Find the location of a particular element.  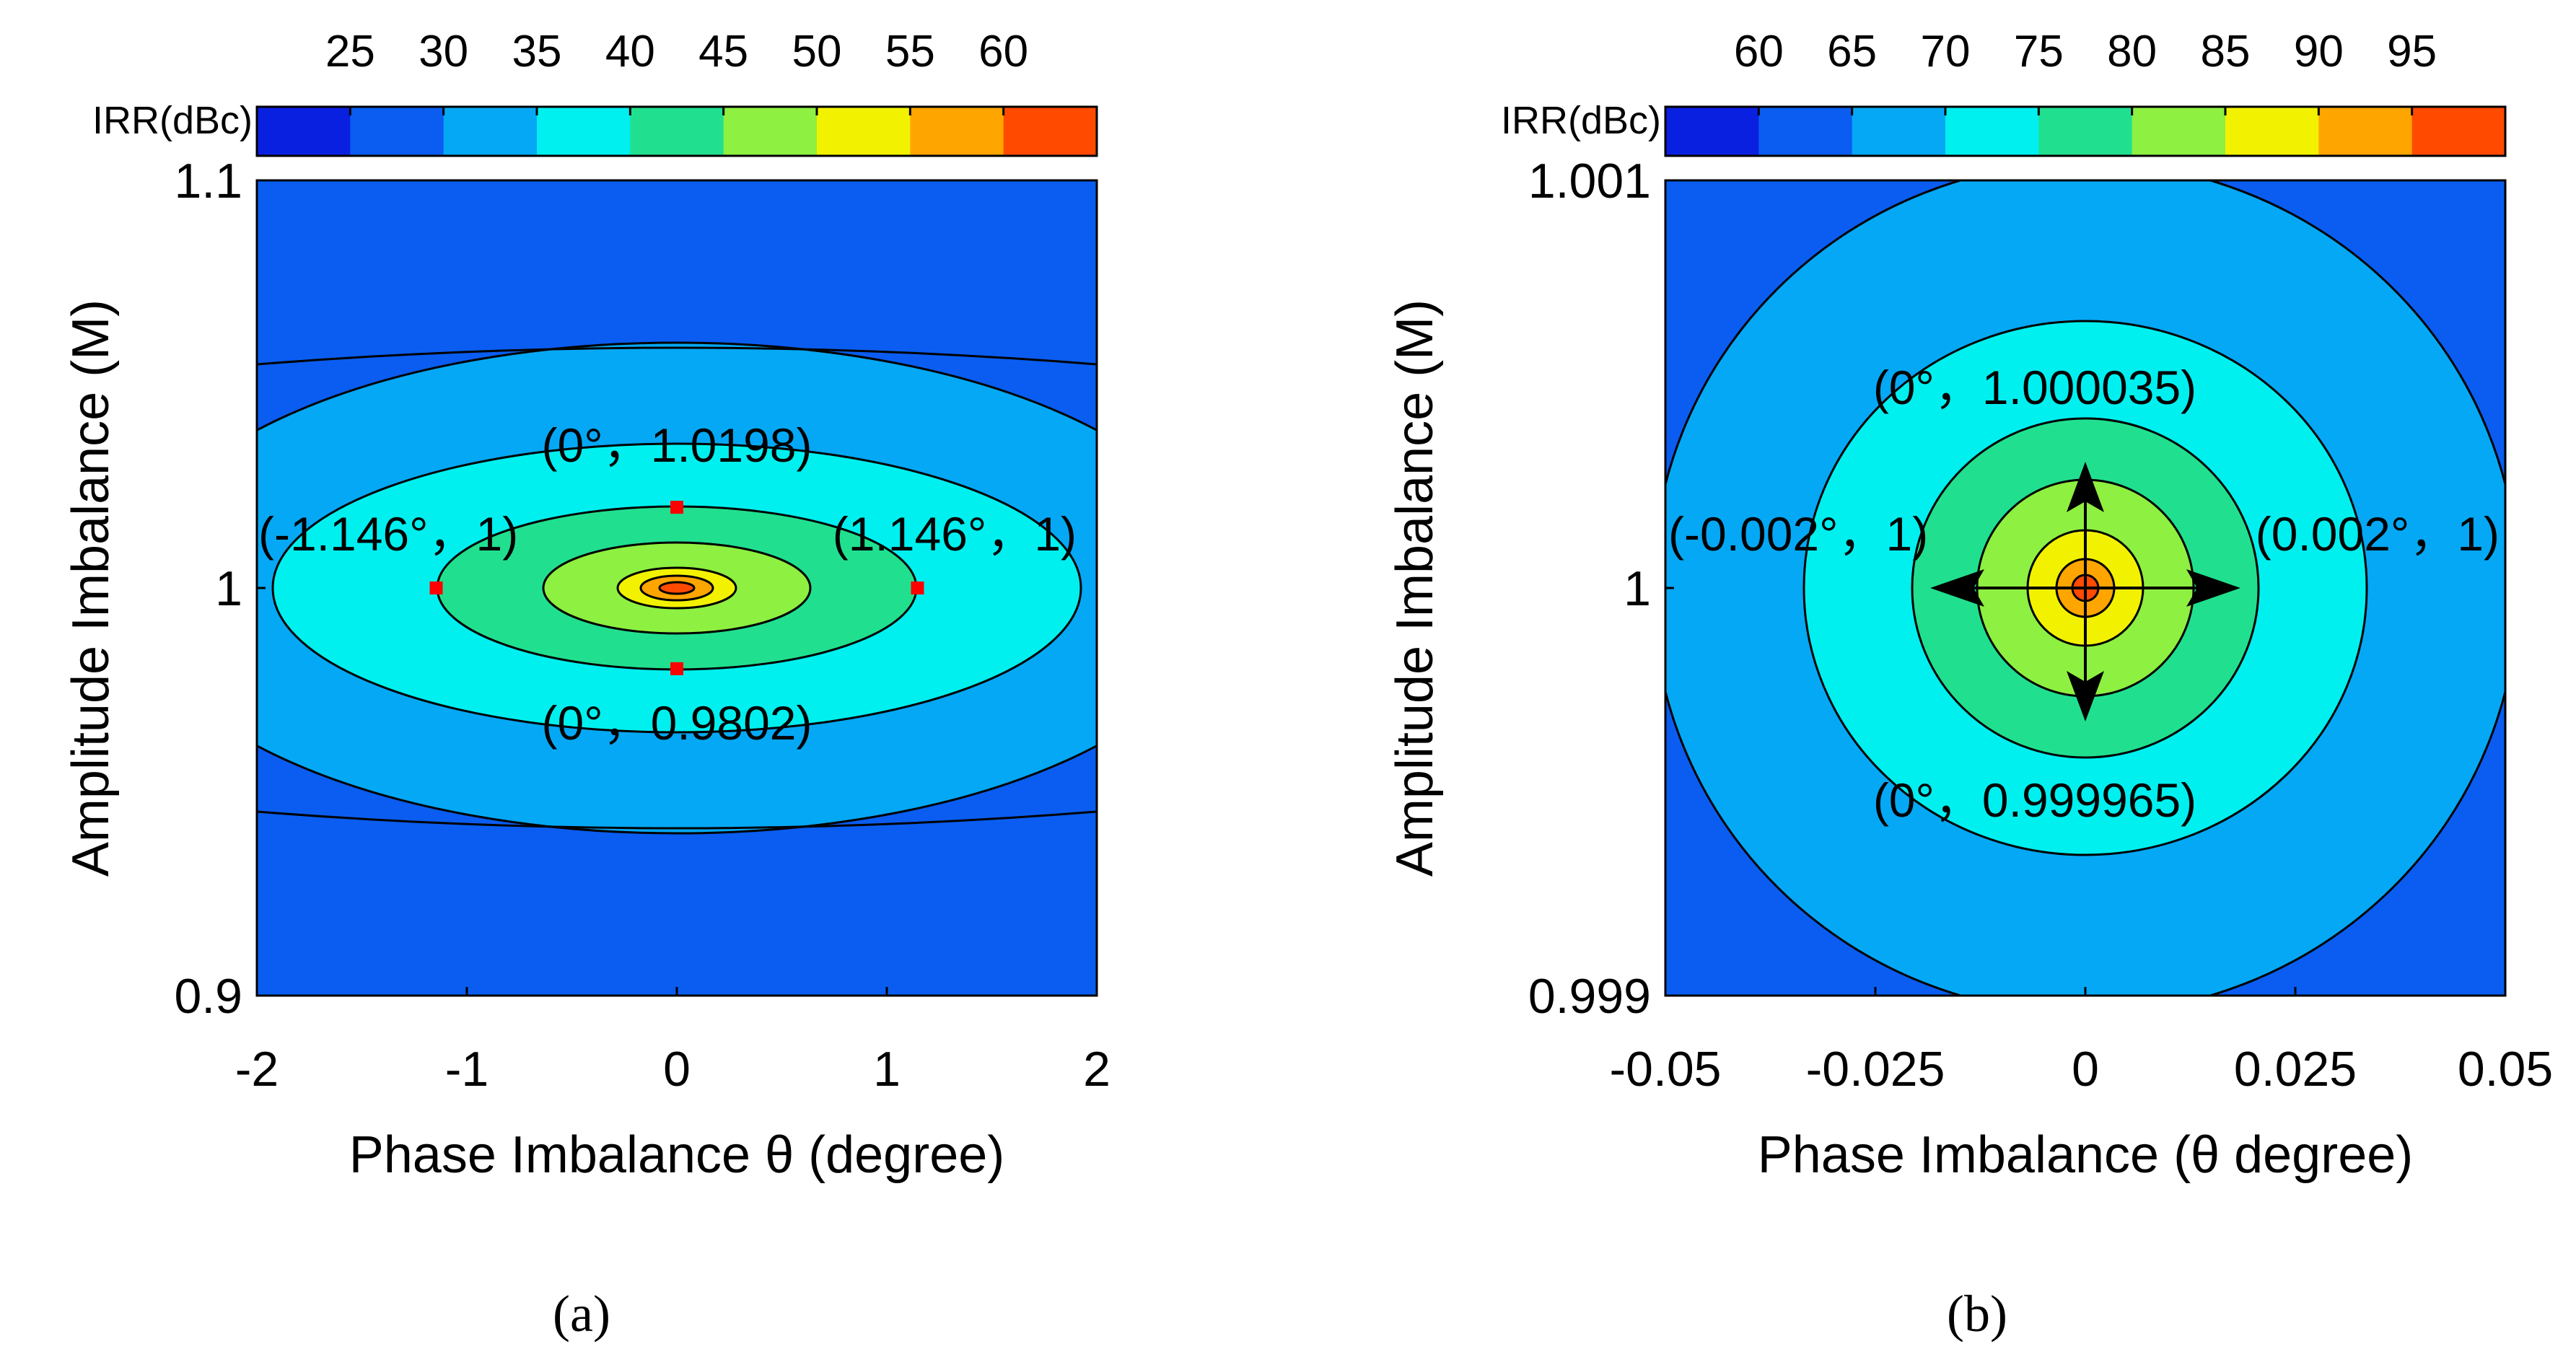

colorbar-a-tick-label: 55 is located at coordinates (910, 52).